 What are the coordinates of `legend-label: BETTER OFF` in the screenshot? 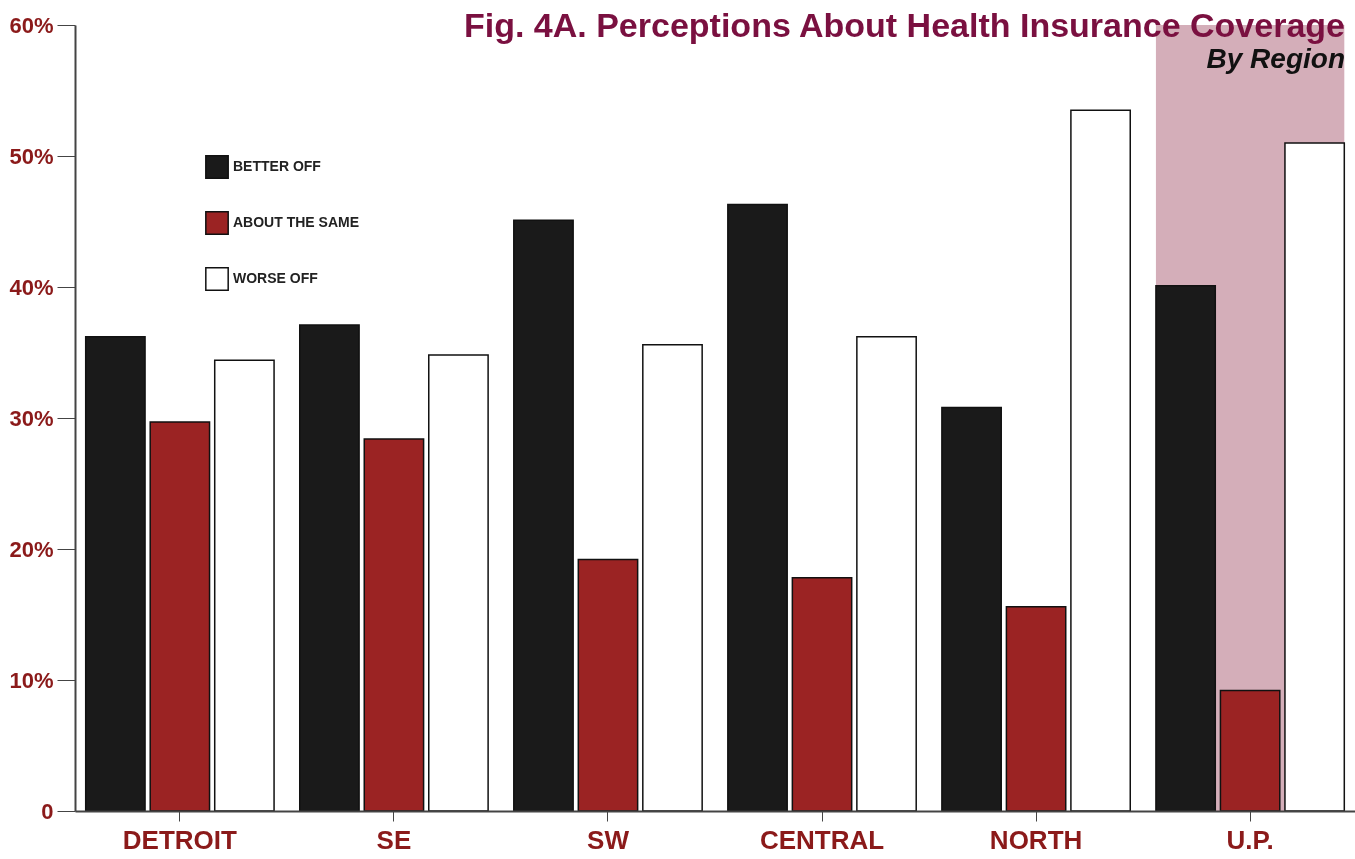 It's located at (277, 166).